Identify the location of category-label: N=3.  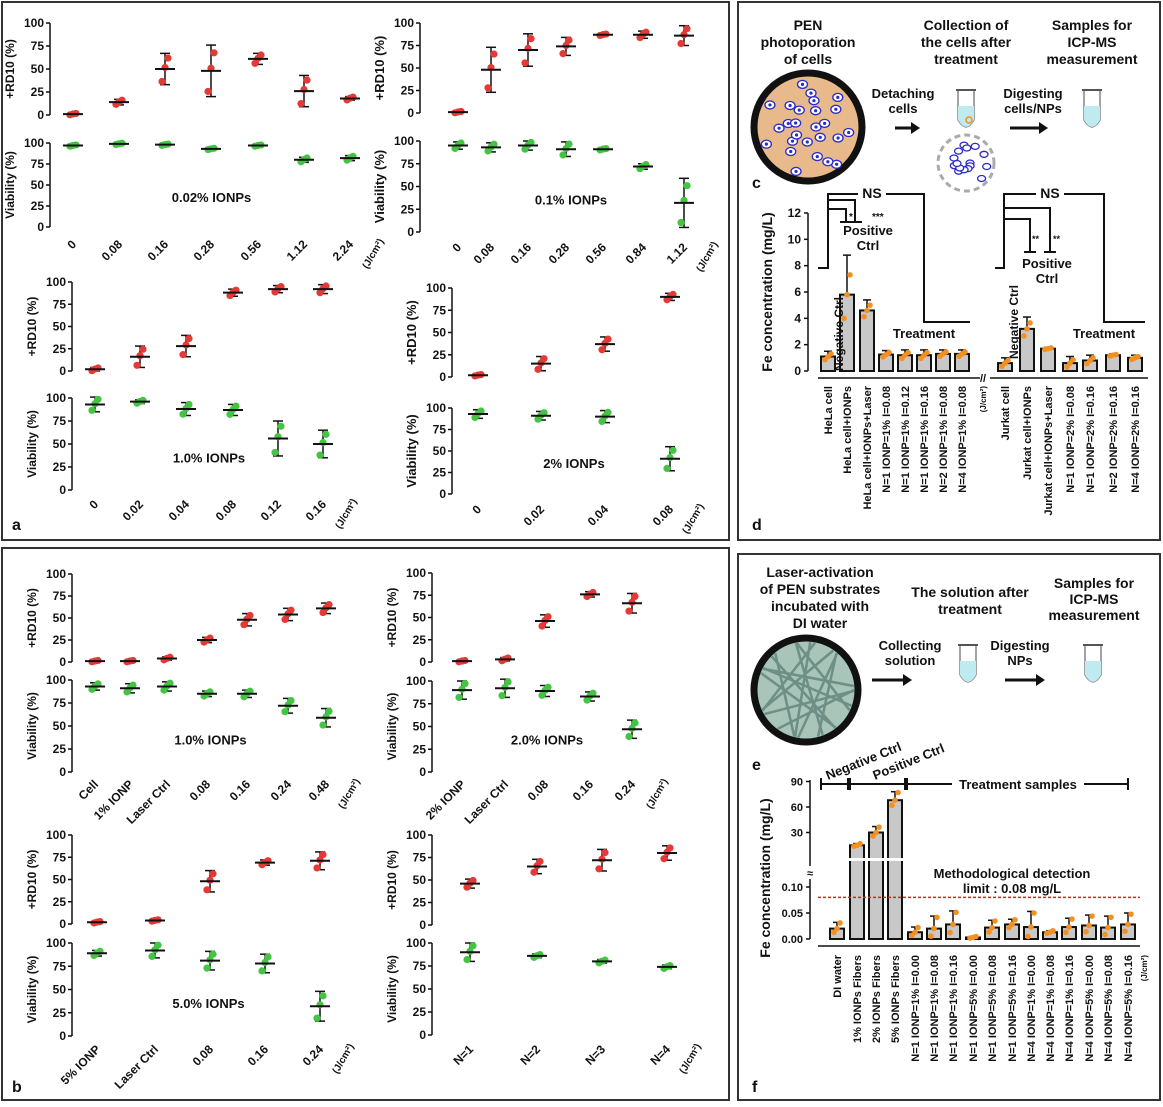
(595, 1055).